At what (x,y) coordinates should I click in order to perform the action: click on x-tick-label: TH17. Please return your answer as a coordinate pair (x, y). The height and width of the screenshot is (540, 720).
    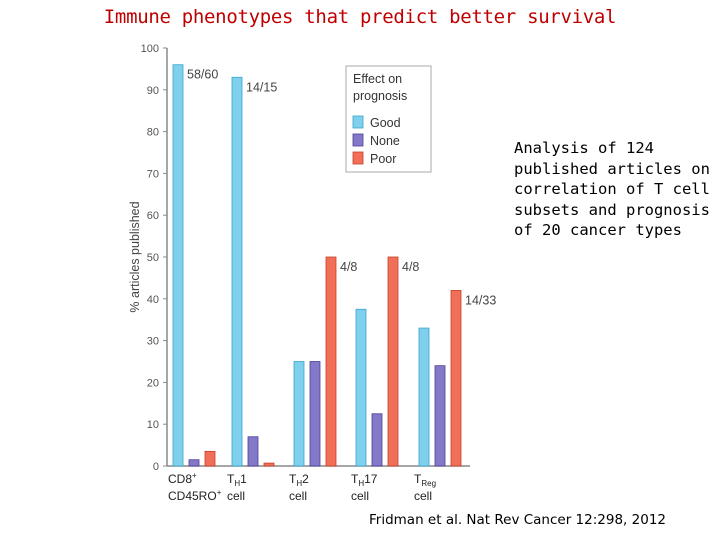
    Looking at the image, I should click on (364, 480).